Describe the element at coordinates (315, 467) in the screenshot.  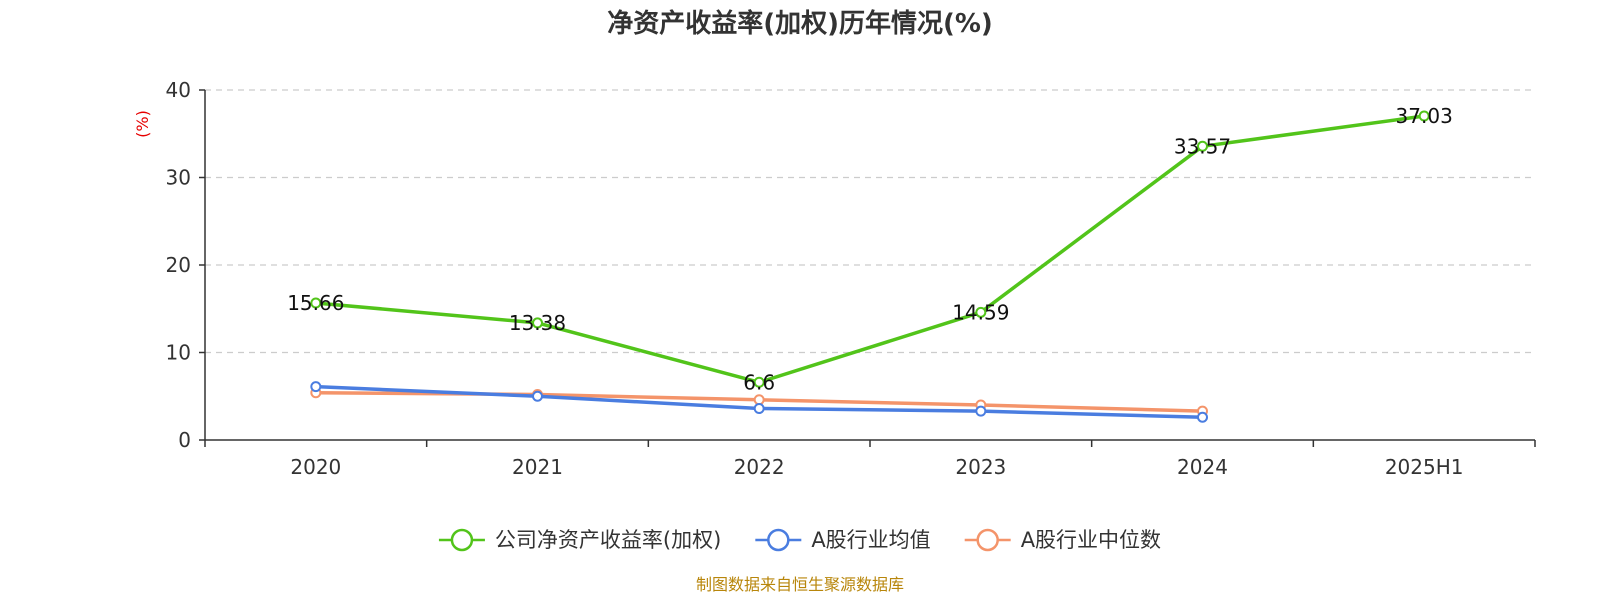
I see `x-tick-label: 2020` at that location.